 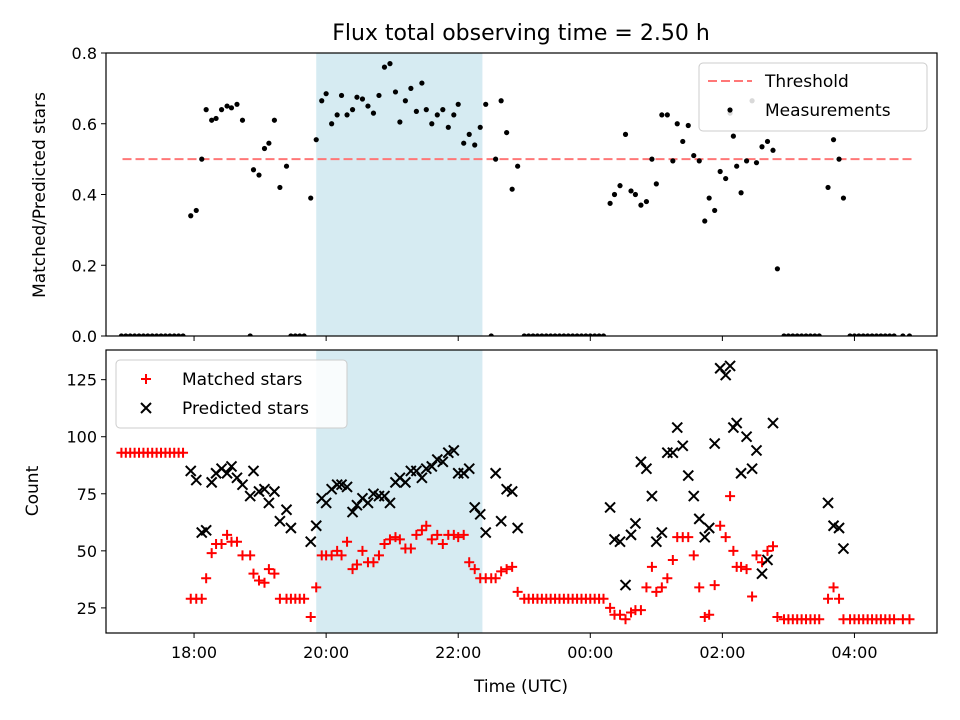 I want to click on x-tick-label: 18:00, so click(x=194, y=652).